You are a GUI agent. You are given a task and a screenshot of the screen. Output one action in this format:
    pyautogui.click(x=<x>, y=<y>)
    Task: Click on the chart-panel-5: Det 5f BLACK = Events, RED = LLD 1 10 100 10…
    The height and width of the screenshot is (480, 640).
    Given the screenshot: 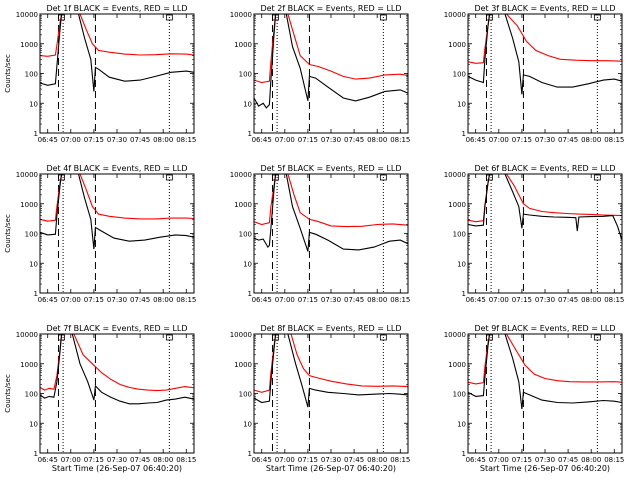 What is the action you would take?
    pyautogui.click(x=320, y=234)
    